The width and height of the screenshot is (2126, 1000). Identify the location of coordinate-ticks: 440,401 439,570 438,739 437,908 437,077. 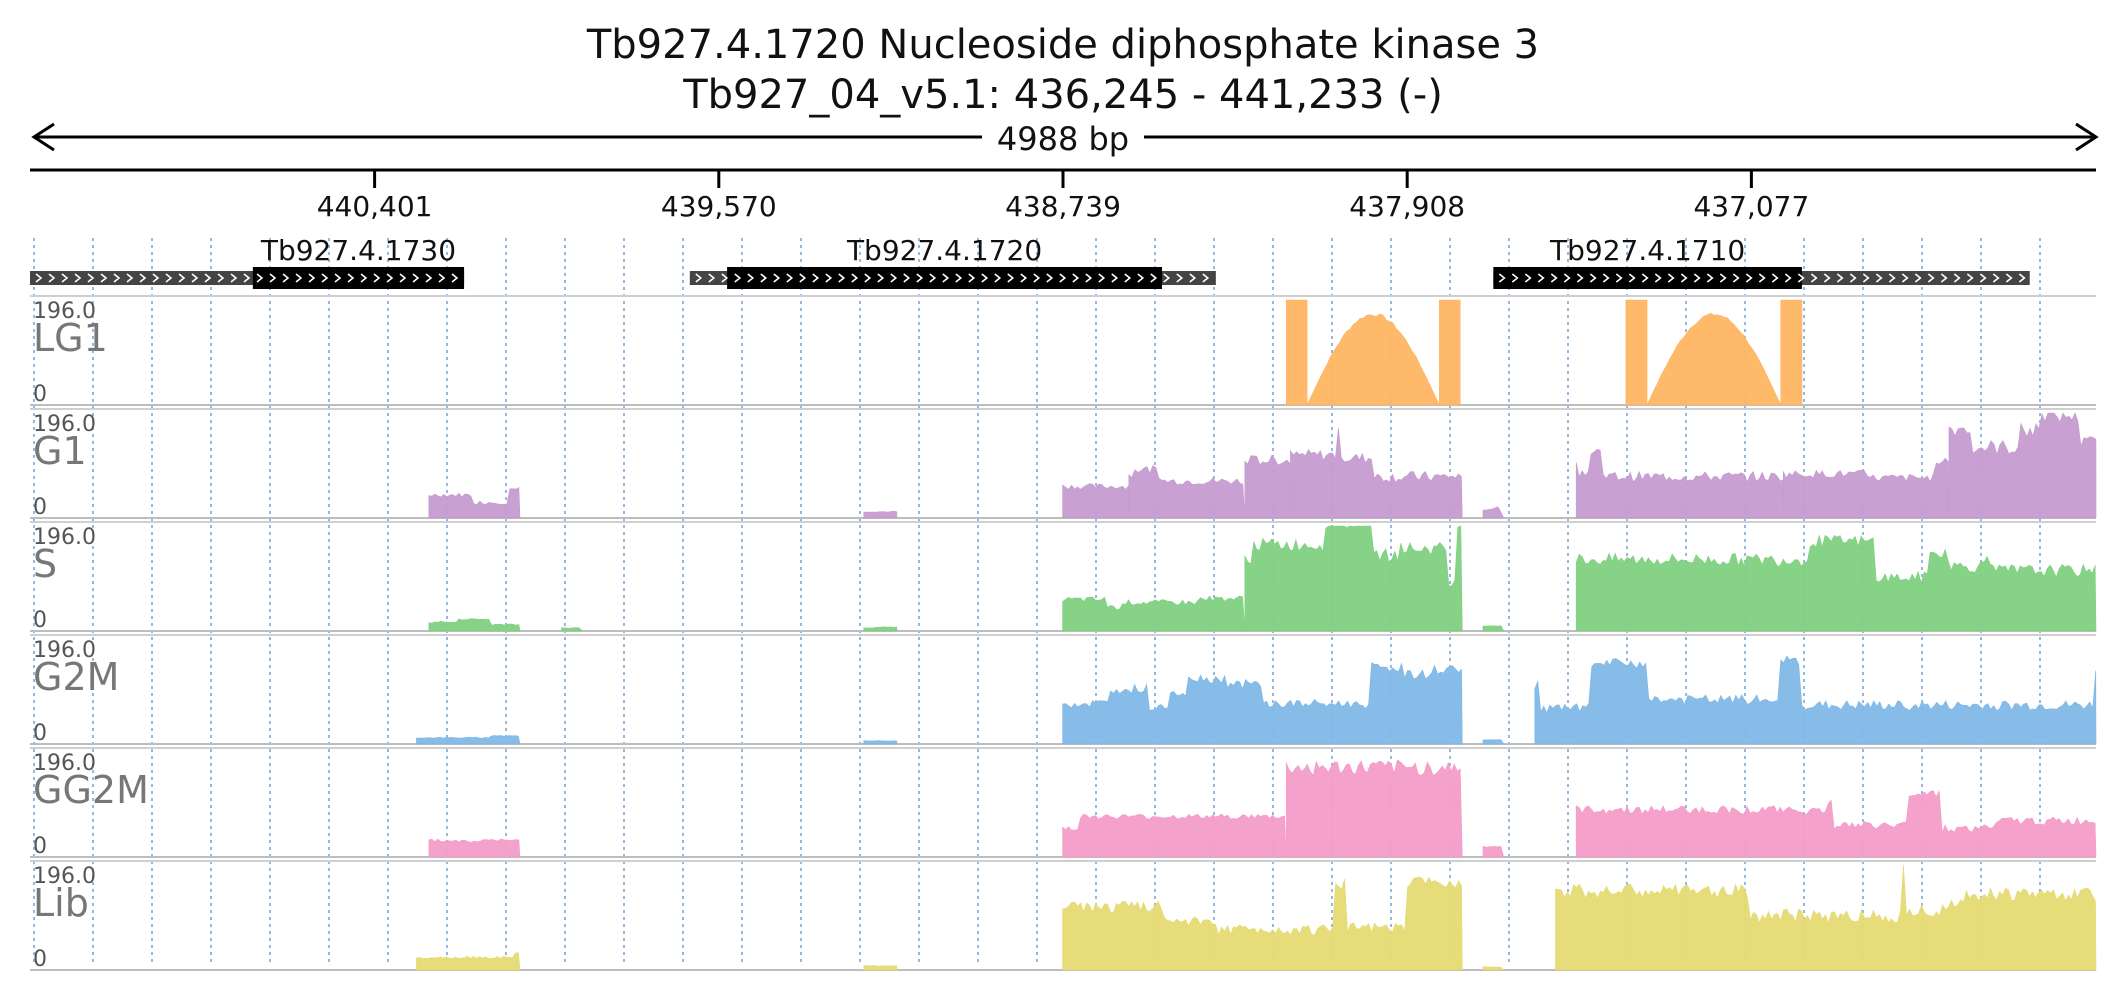
(1063, 196).